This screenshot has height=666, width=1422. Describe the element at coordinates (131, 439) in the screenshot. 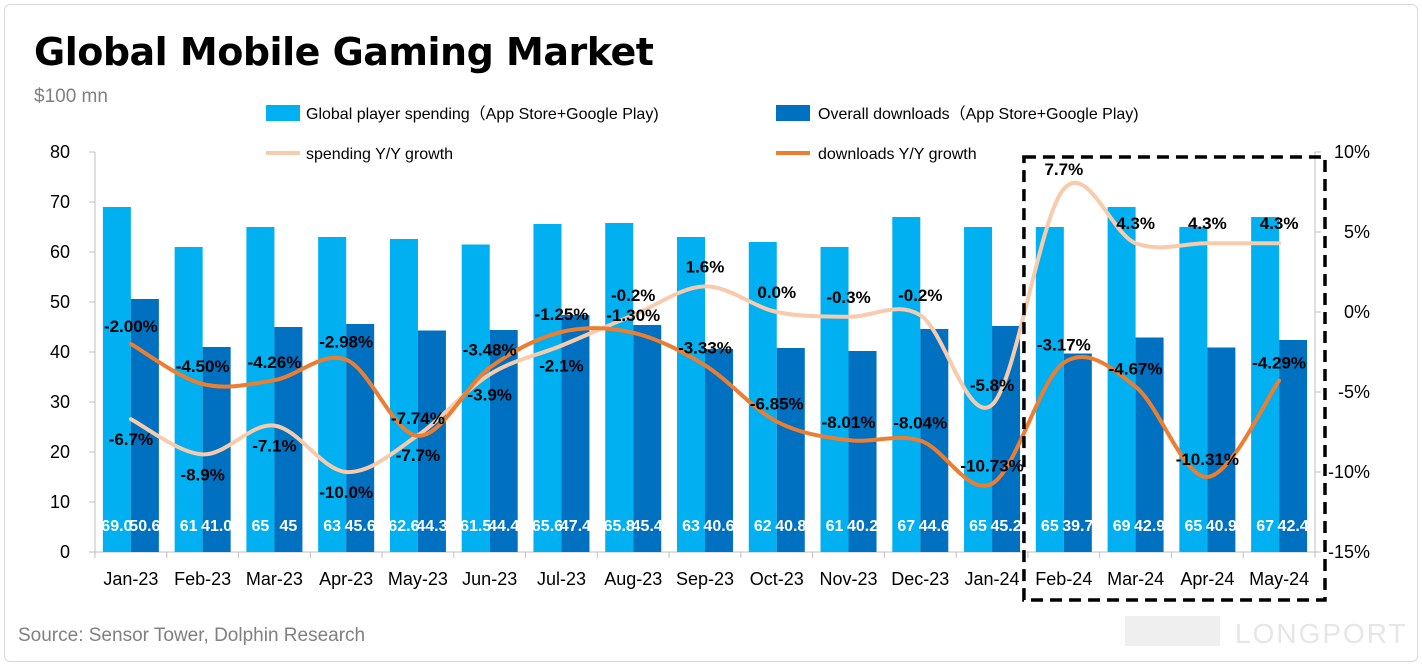

I see `spending-growth-label: -6.7%` at that location.